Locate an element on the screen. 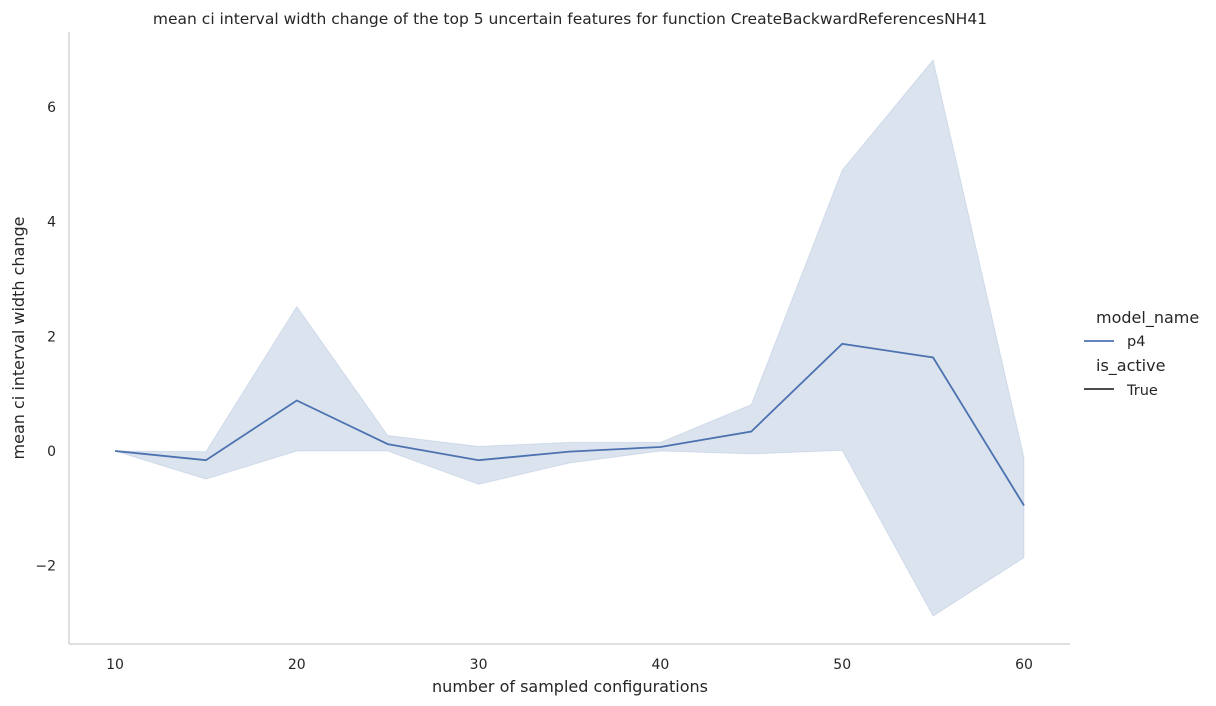 The image size is (1216, 706). y-tick-label: 2 is located at coordinates (51, 337).